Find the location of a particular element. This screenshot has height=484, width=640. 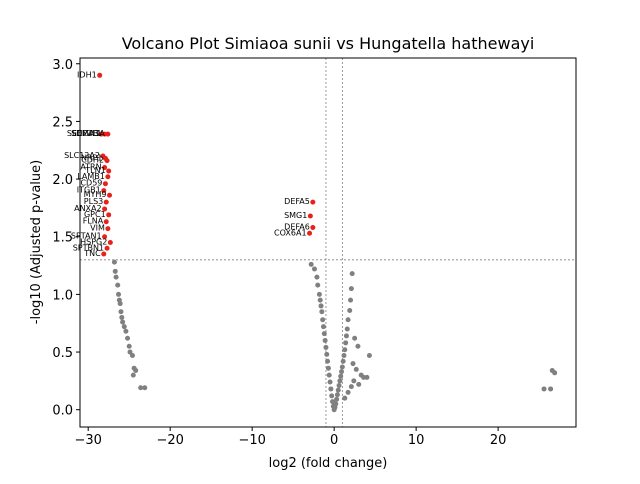

y-tick-label: 1.5 is located at coordinates (62, 238).